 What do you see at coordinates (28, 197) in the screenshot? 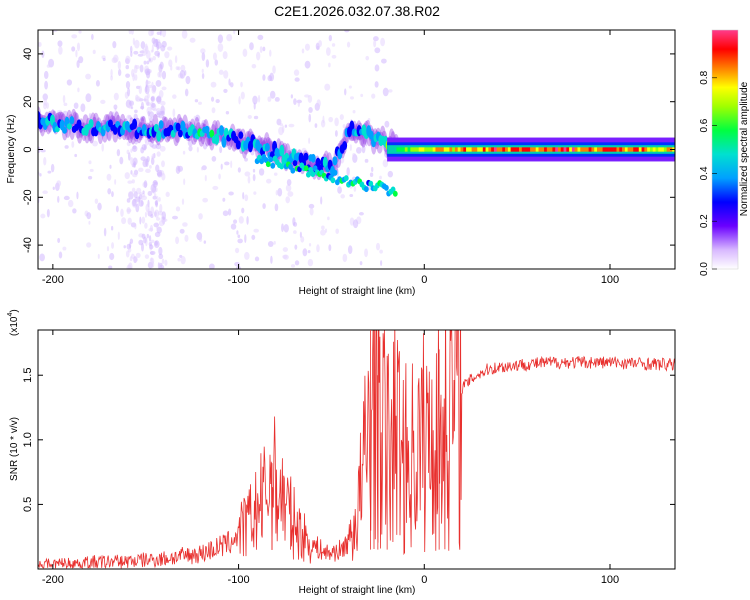
I see `spectrogram-ytick-label: -20` at bounding box center [28, 197].